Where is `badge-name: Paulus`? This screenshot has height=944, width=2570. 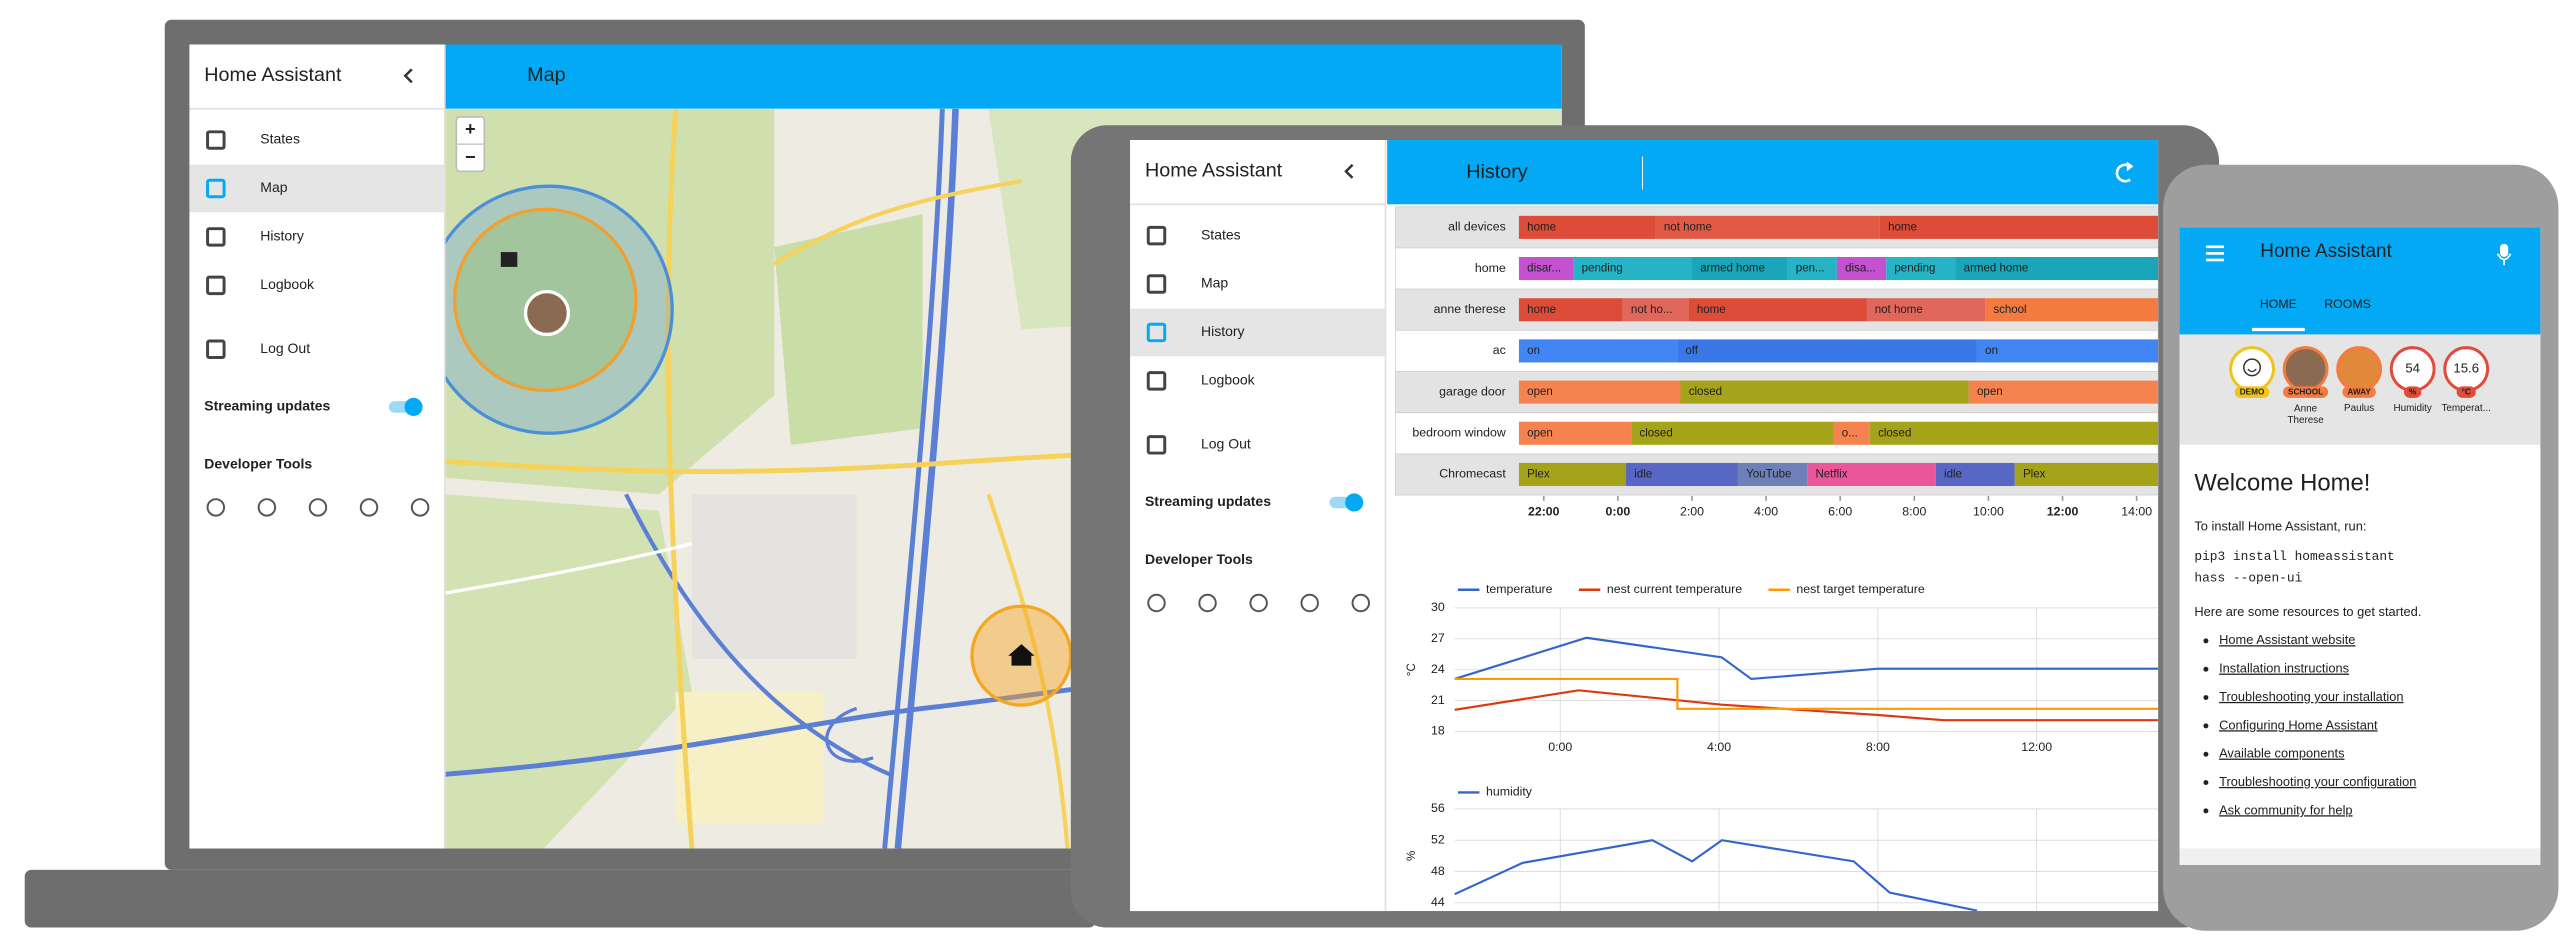 badge-name: Paulus is located at coordinates (2359, 408).